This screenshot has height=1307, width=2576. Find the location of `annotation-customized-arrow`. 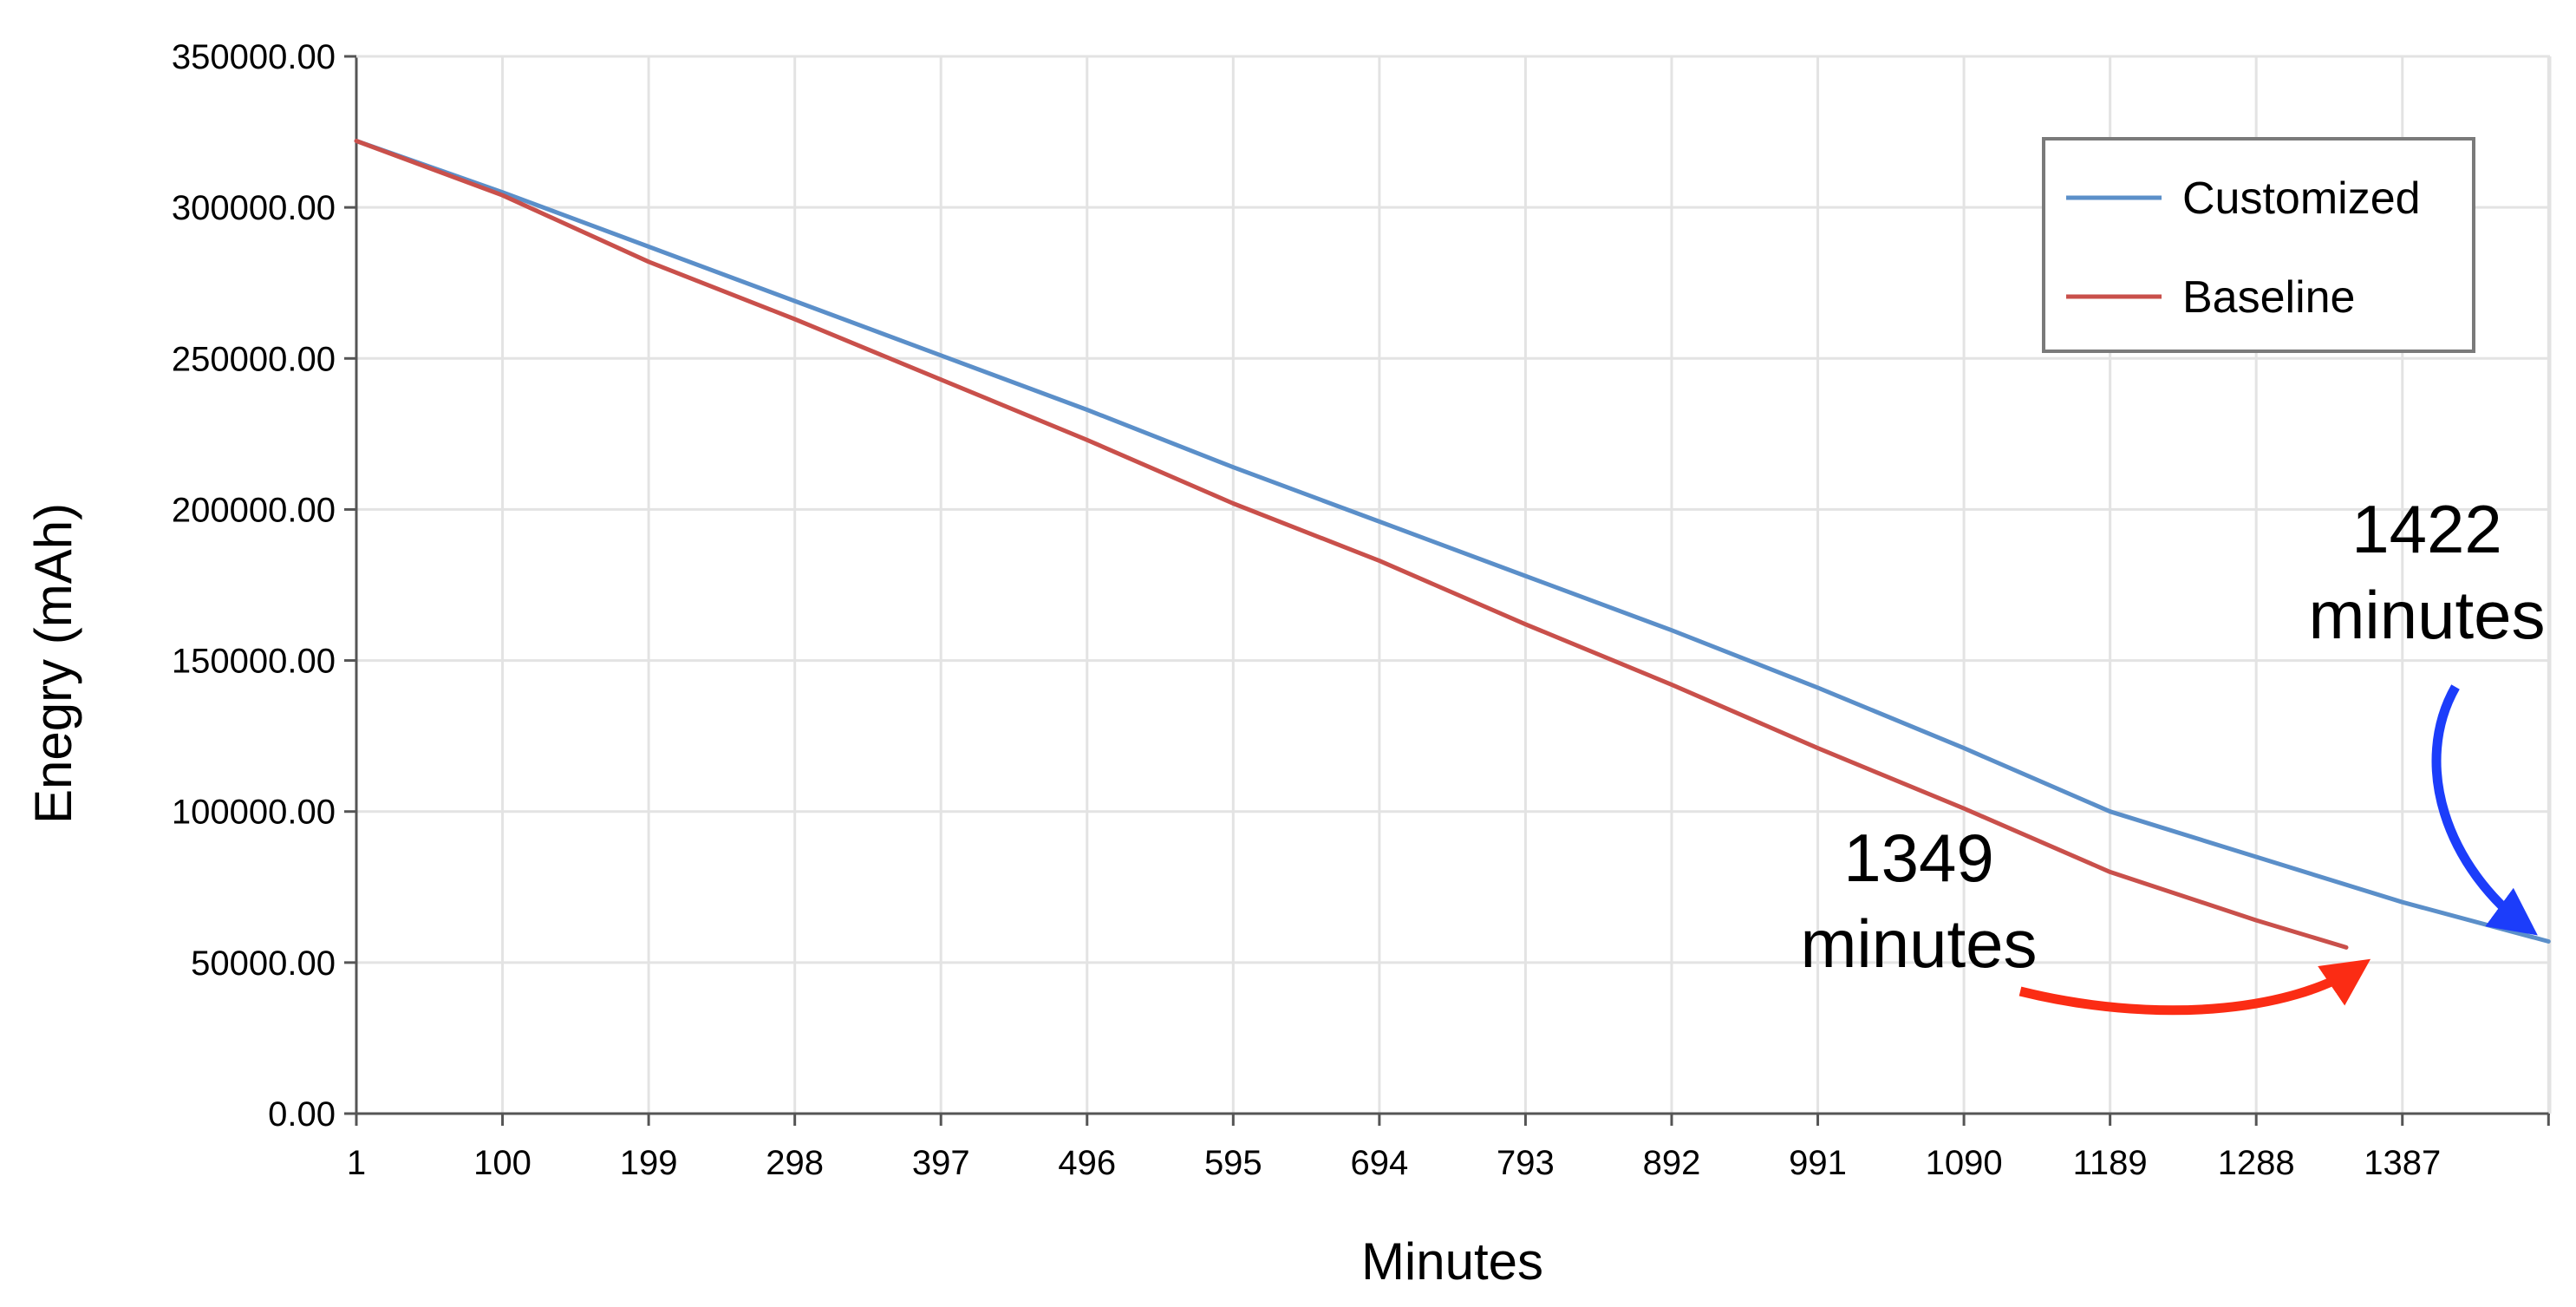

annotation-customized-arrow is located at coordinates (2485, 810).